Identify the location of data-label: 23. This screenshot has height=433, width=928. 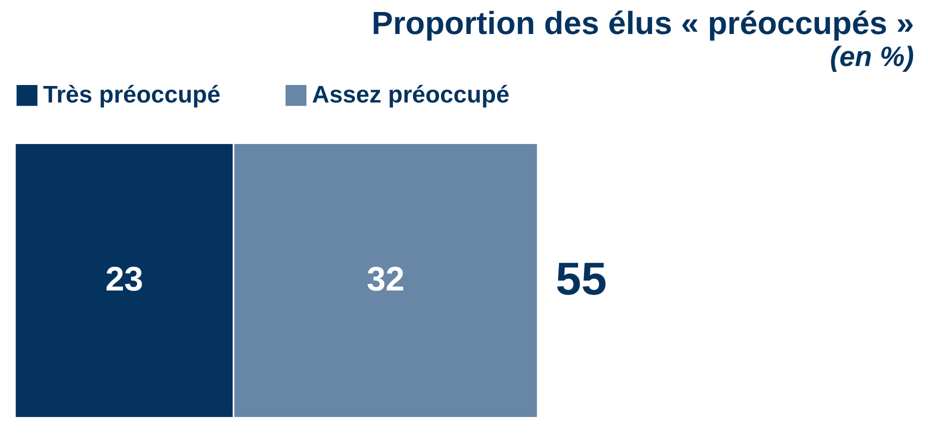
(124, 279).